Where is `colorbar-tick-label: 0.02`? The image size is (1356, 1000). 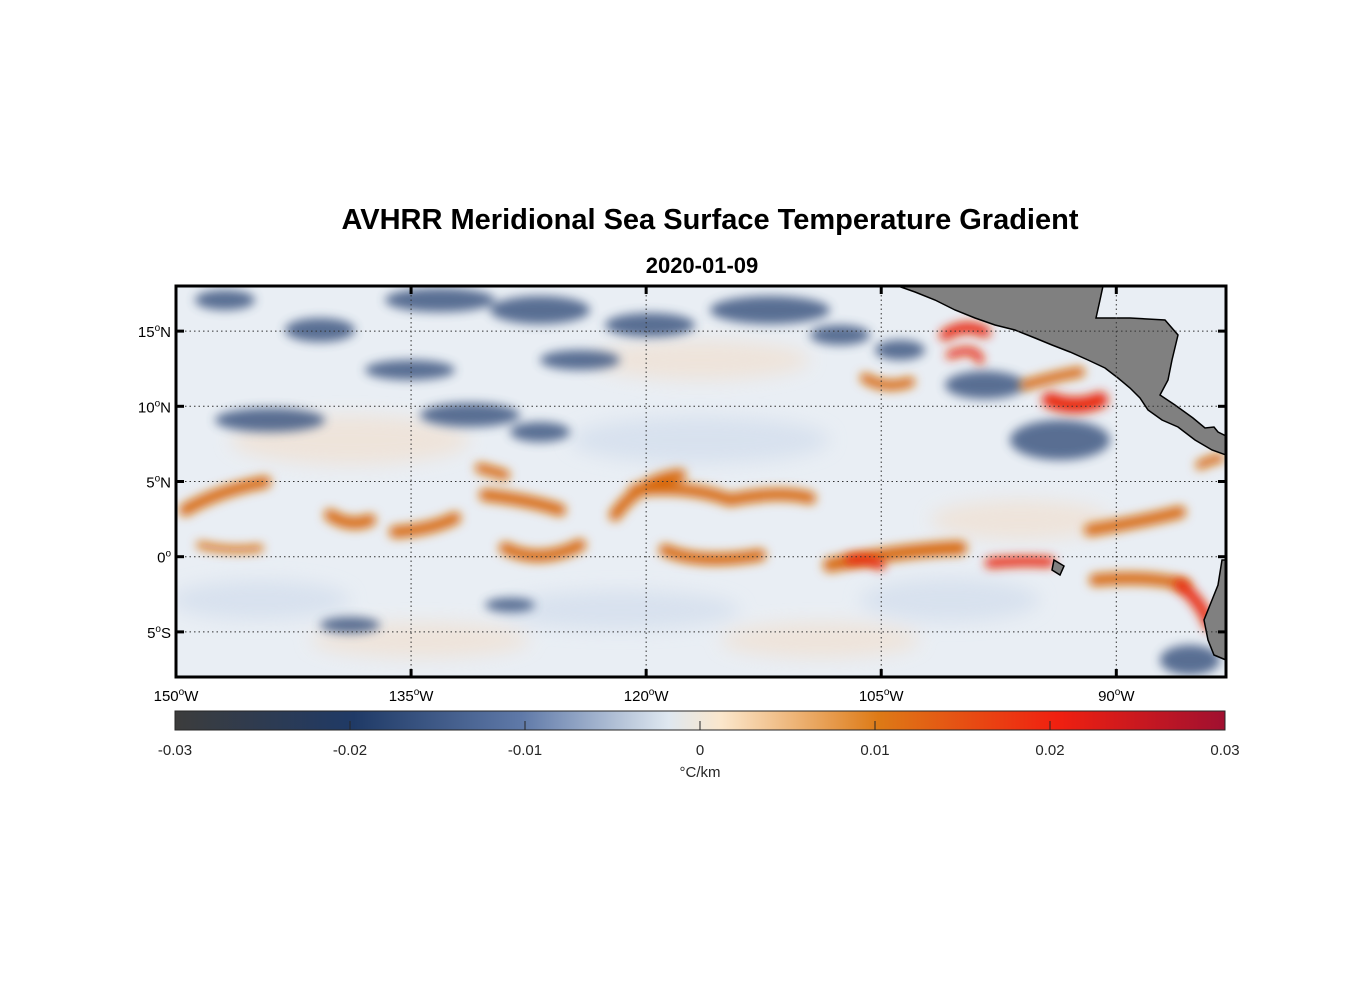
colorbar-tick-label: 0.02 is located at coordinates (1049, 750).